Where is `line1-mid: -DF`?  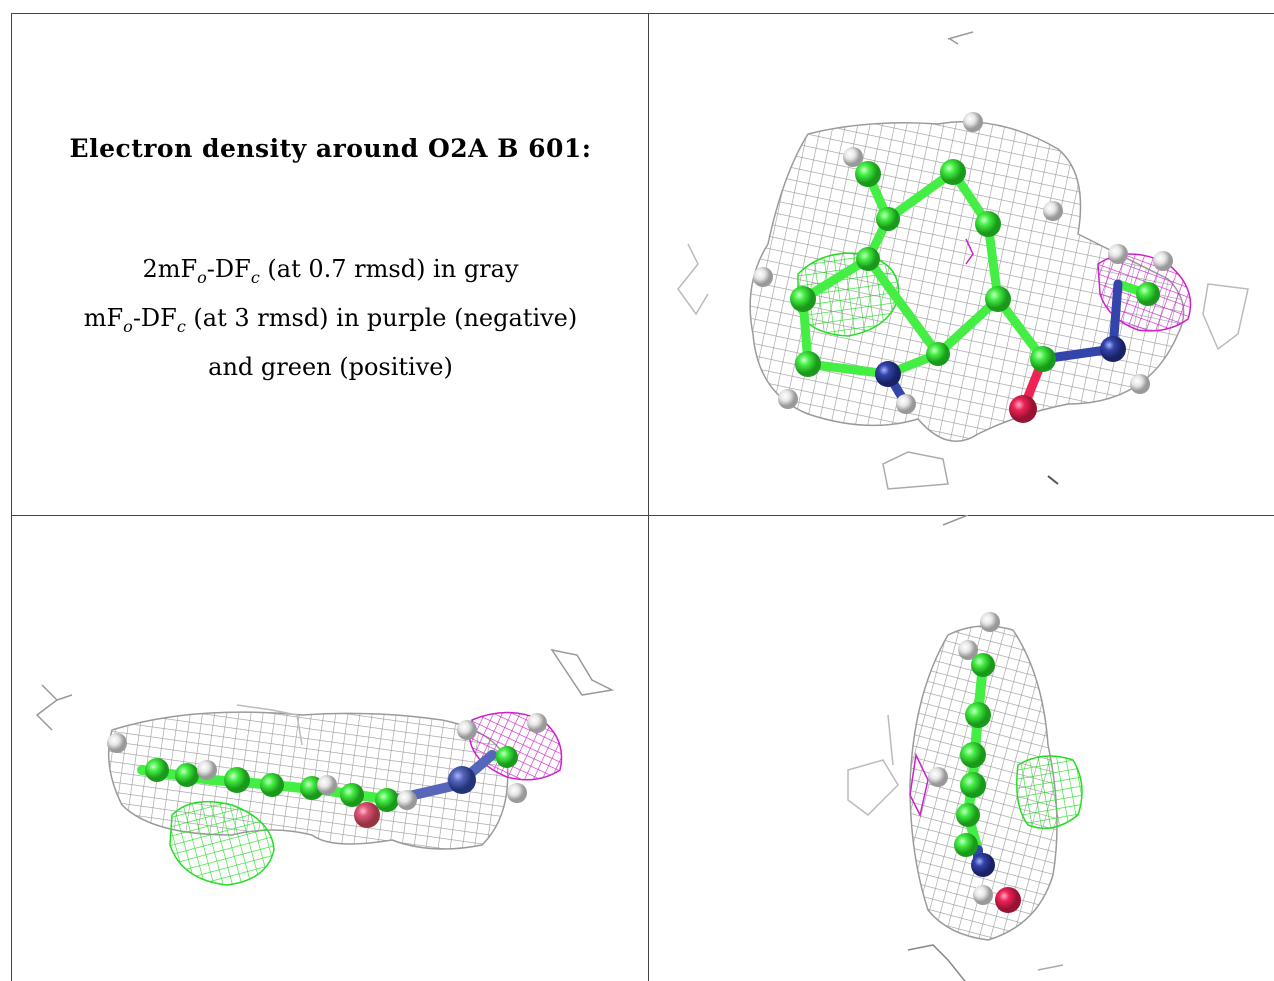 line1-mid: -DF is located at coordinates (228, 269).